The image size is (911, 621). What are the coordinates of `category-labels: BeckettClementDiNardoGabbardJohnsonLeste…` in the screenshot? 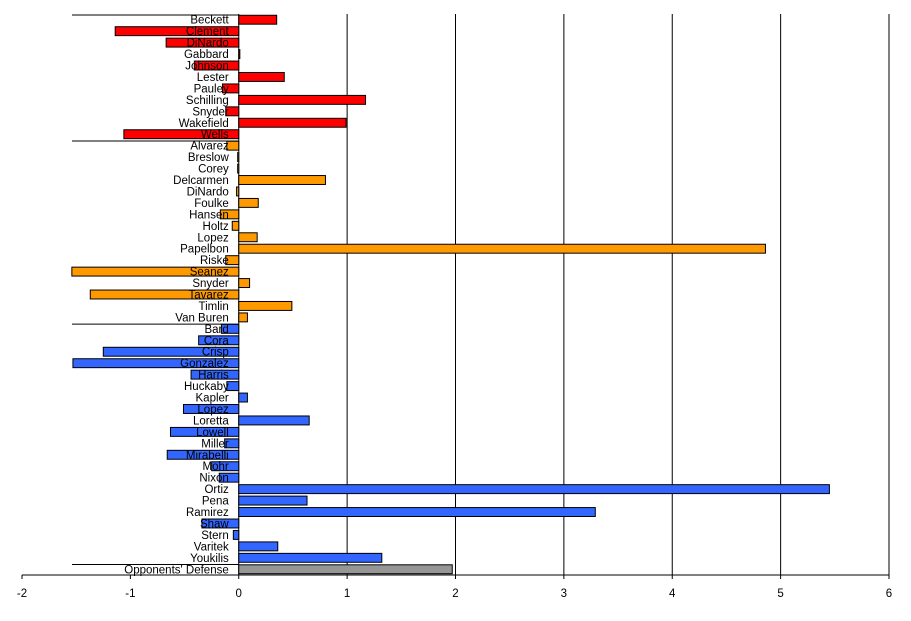 It's located at (176, 296).